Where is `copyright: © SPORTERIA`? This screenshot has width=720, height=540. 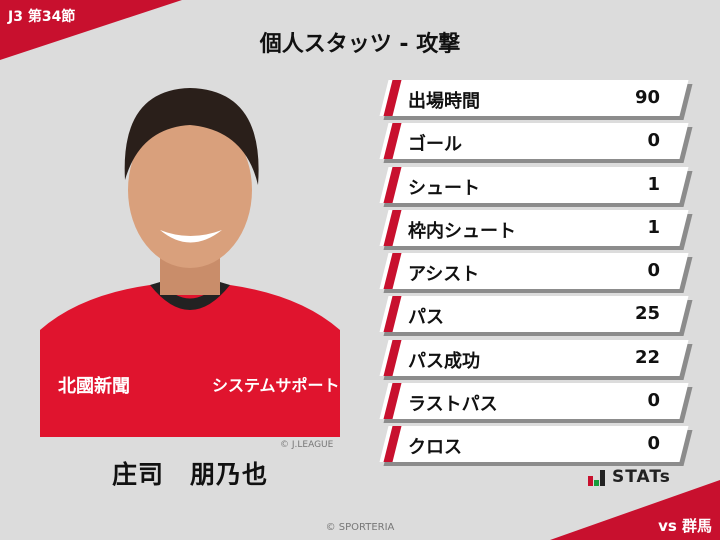
copyright: © SPORTERIA is located at coordinates (360, 527).